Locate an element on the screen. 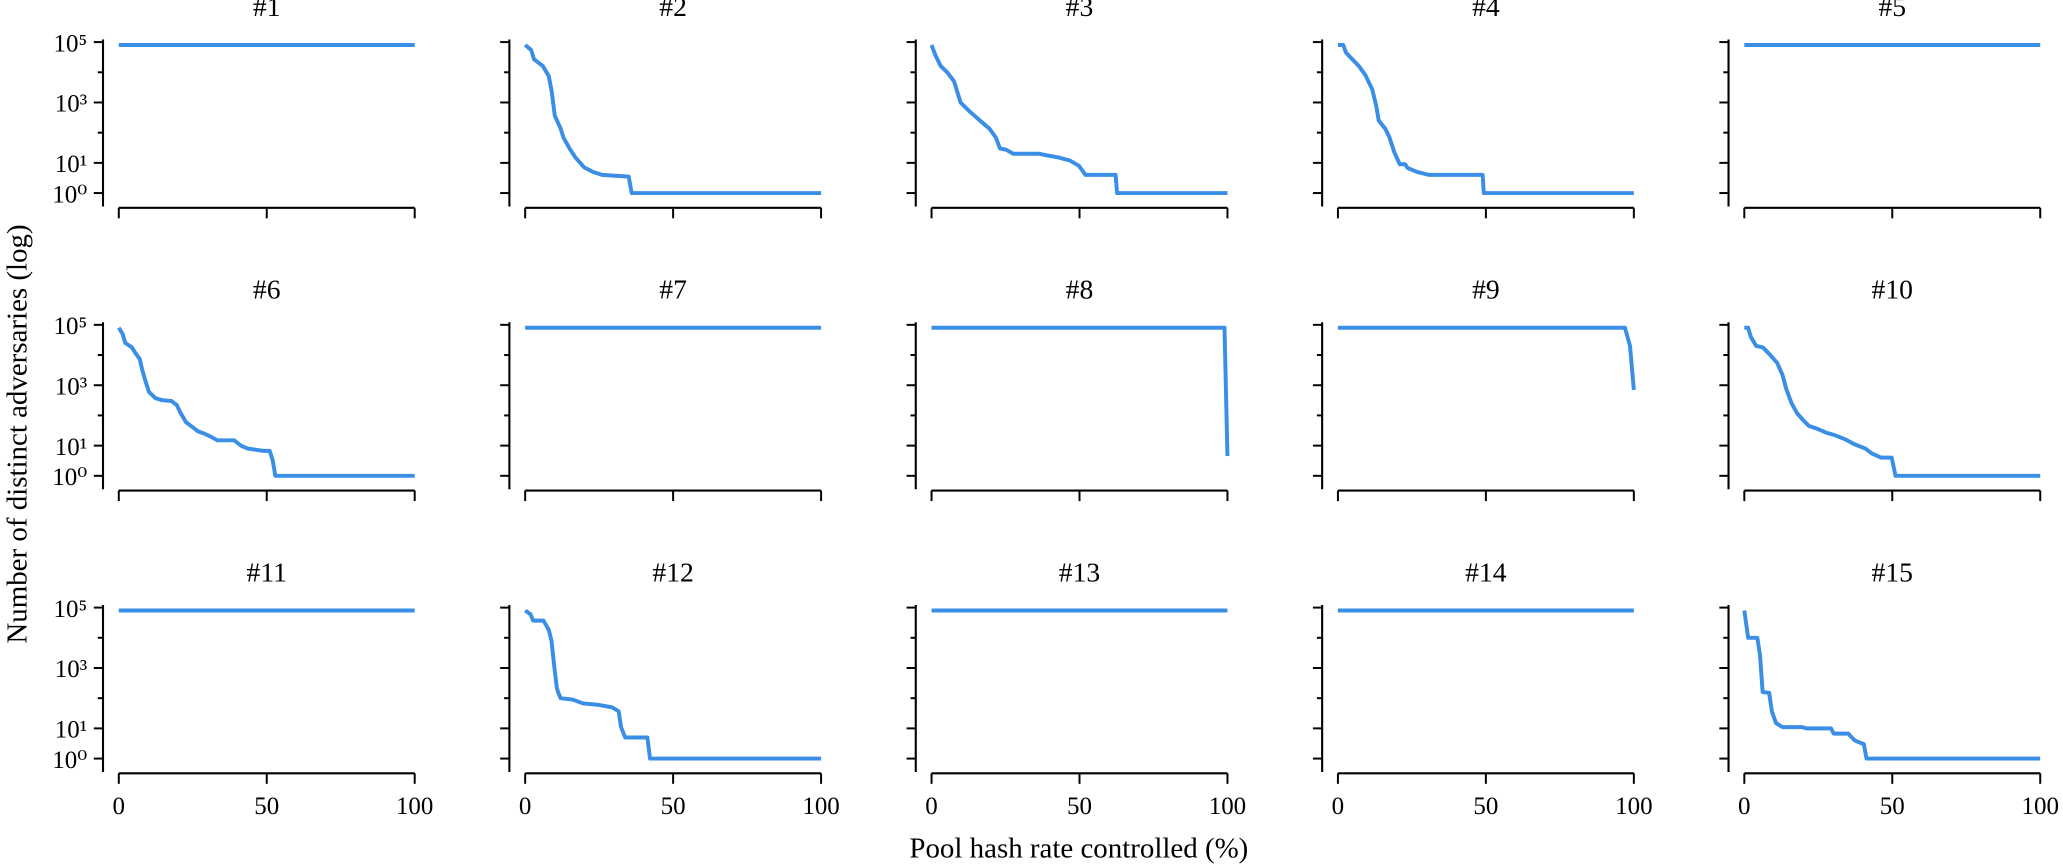  panel-title: #4 is located at coordinates (1486, 11).